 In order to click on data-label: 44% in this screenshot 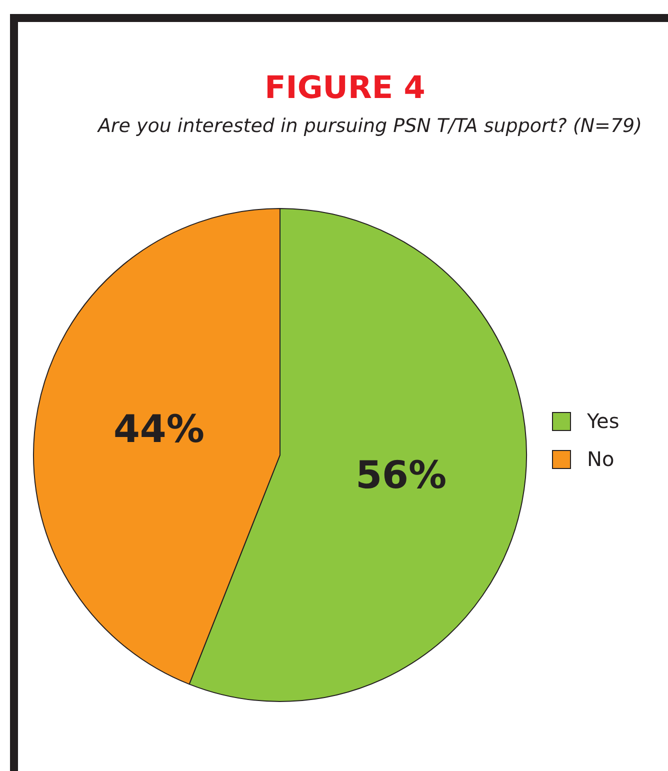, I will do `click(158, 428)`.